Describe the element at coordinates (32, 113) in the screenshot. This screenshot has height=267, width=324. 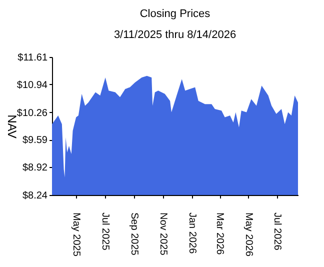
I see `y-tick-label: $10.26` at that location.